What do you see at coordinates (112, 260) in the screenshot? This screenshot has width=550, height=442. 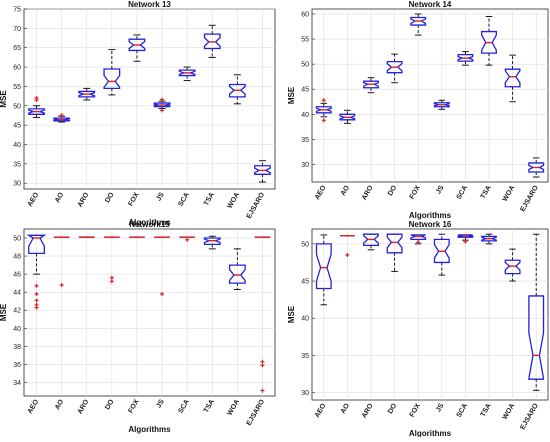 I see `box-do` at bounding box center [112, 260].